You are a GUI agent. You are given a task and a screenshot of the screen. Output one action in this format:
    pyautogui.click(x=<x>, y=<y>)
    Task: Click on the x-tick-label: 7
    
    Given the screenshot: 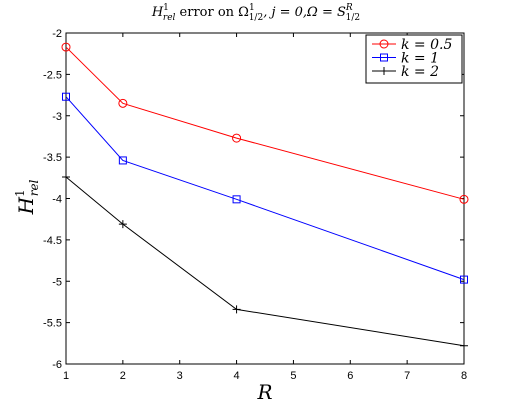 What is the action you would take?
    pyautogui.click(x=407, y=376)
    